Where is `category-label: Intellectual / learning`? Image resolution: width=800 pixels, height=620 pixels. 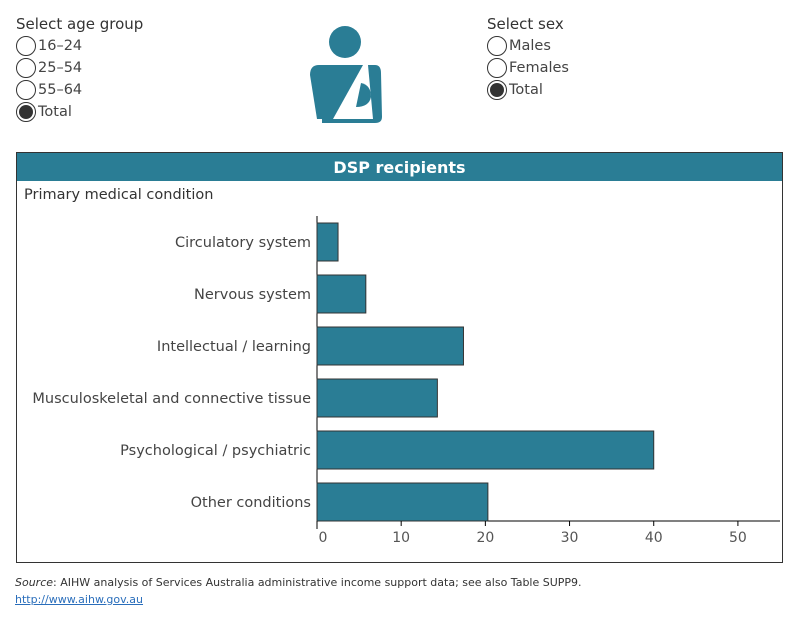
category-label: Intellectual / learning is located at coordinates (234, 347).